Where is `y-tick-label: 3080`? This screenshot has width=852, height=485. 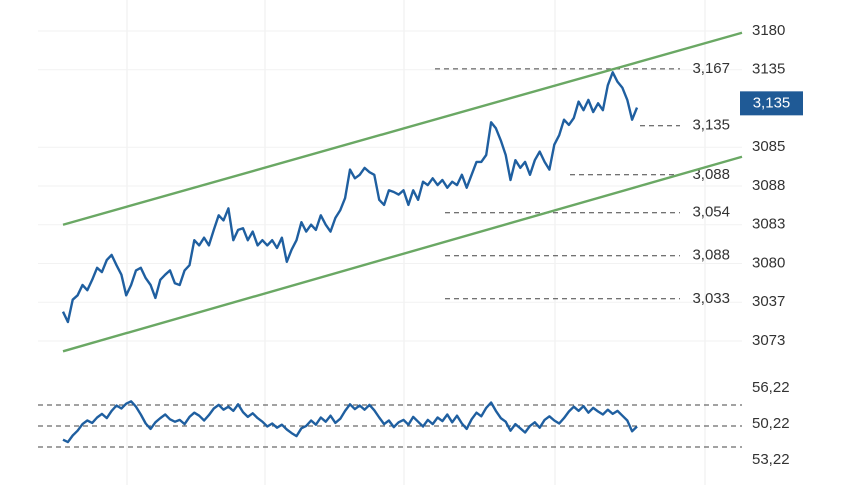 y-tick-label: 3080 is located at coordinates (768, 262).